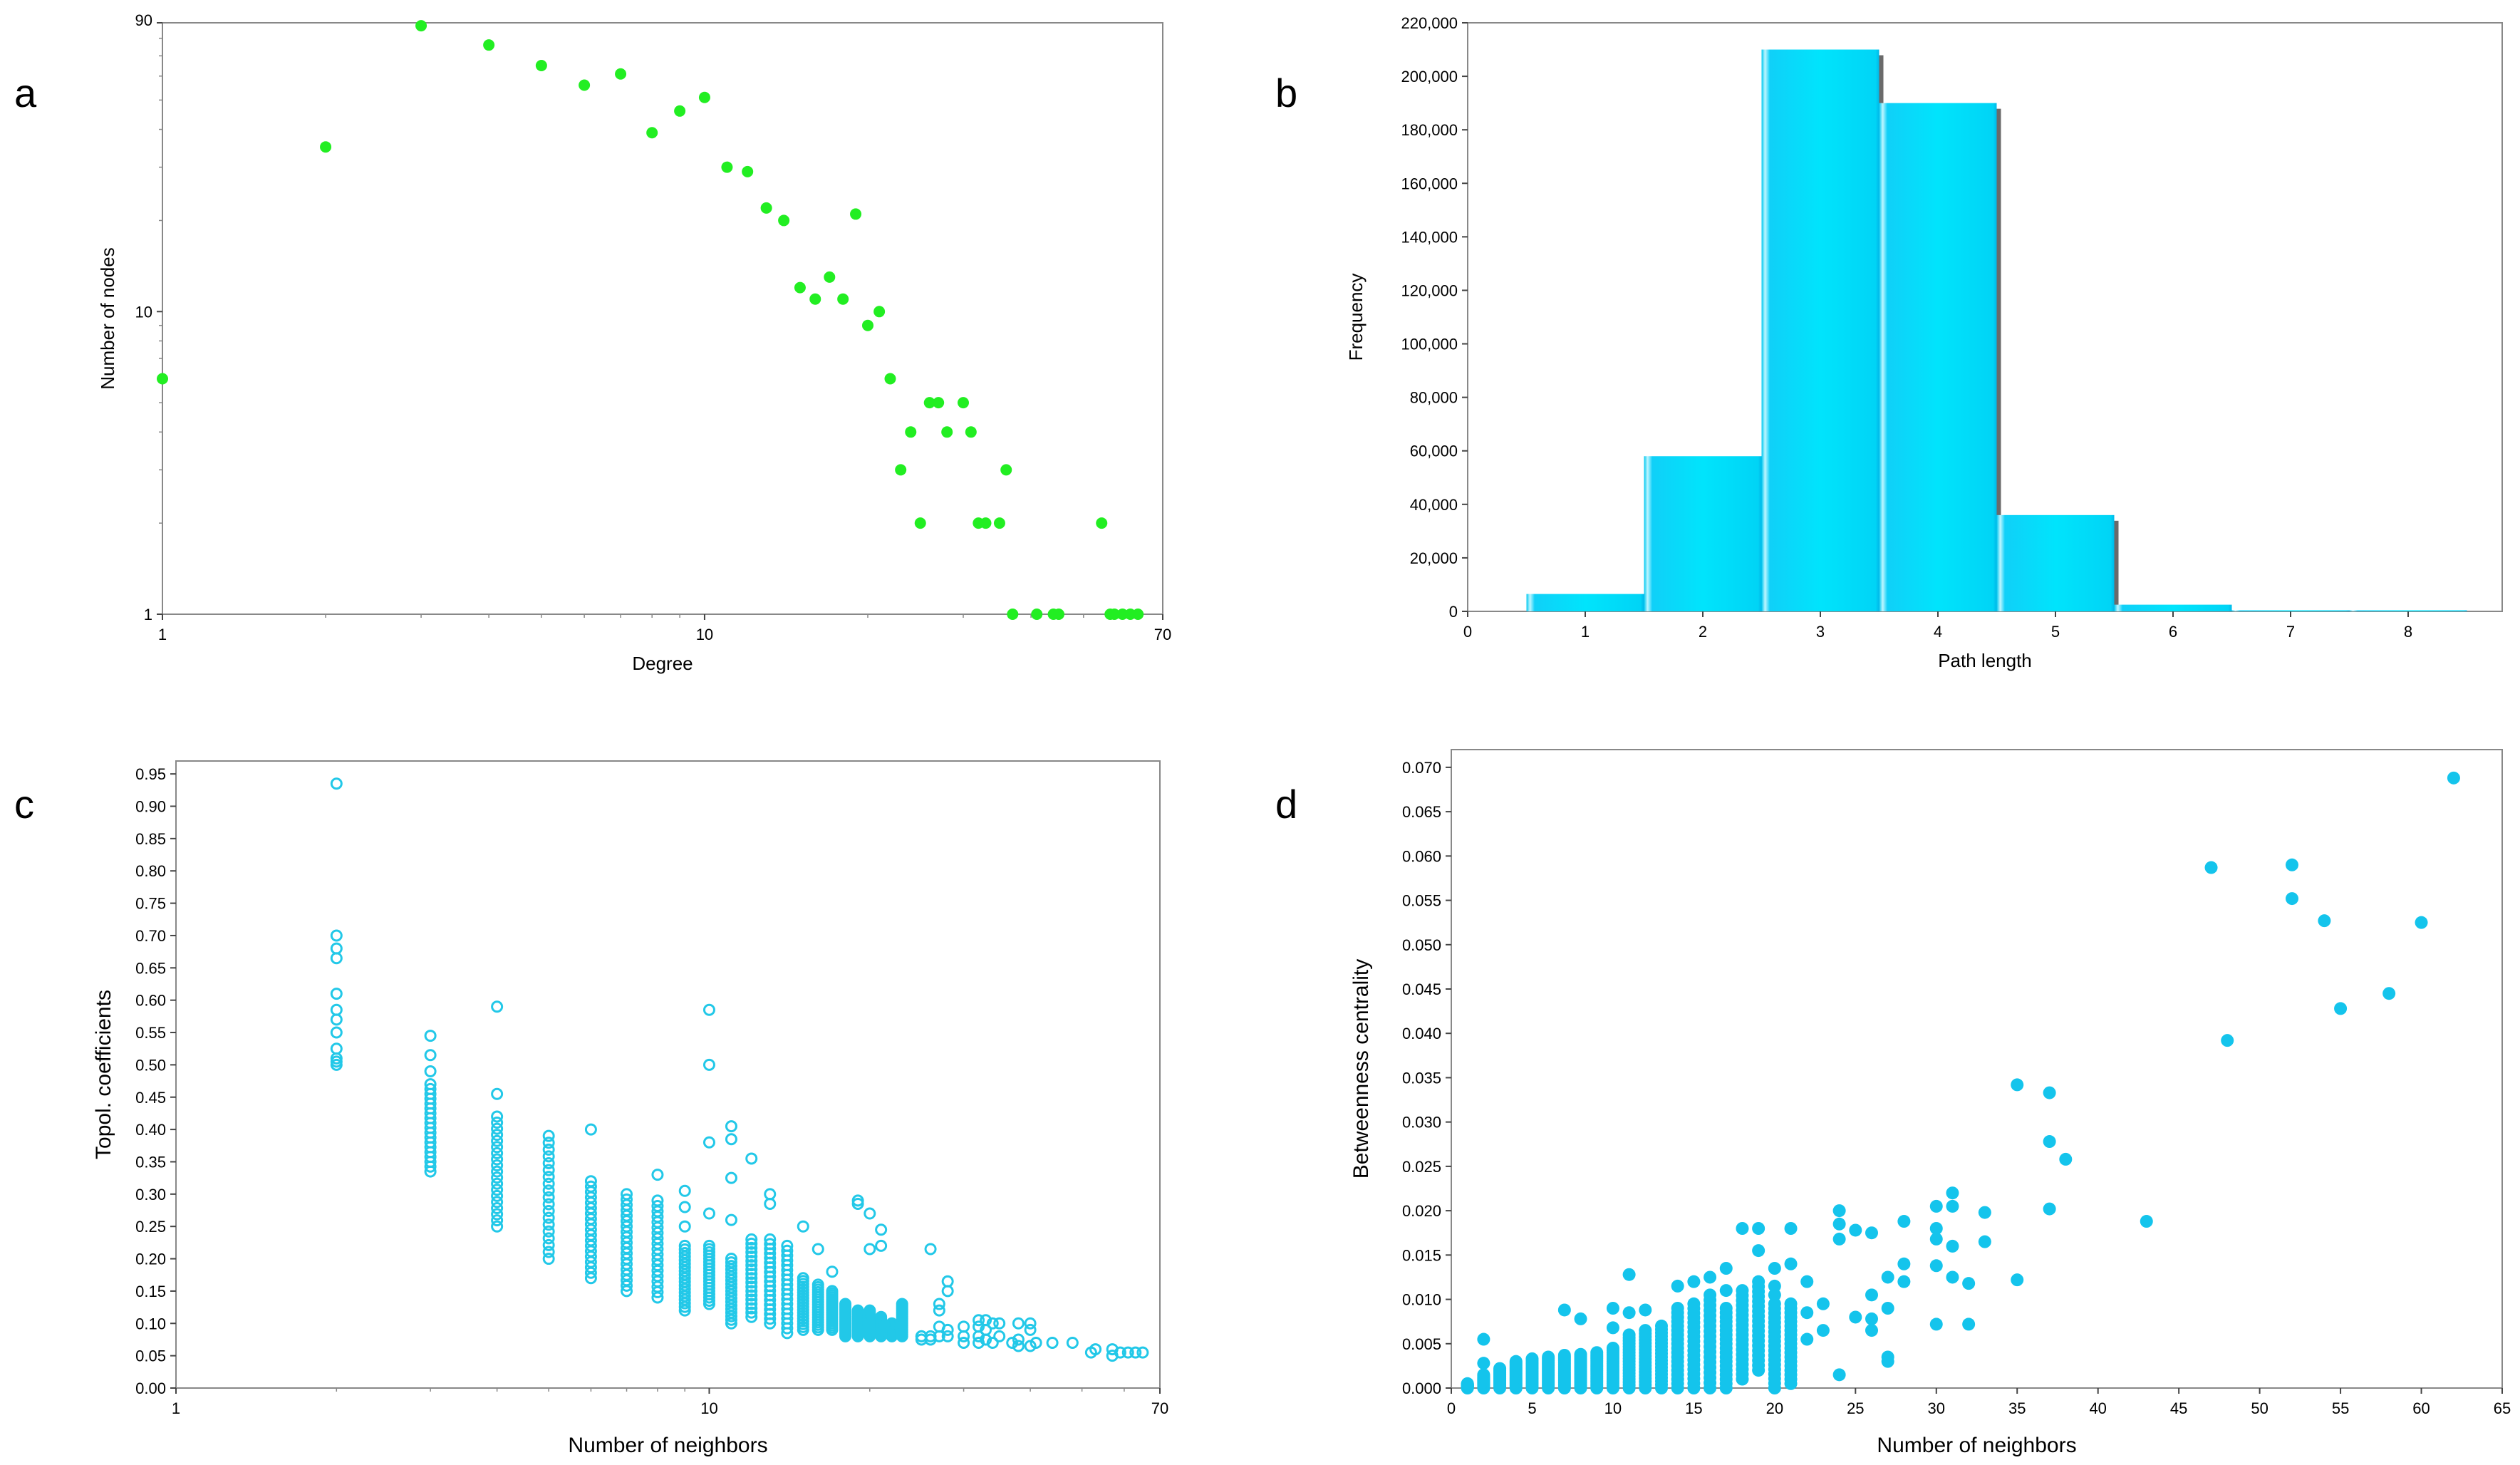 Image resolution: width=2520 pixels, height=1465 pixels. I want to click on y-tick-label-a: 1, so click(148, 614).